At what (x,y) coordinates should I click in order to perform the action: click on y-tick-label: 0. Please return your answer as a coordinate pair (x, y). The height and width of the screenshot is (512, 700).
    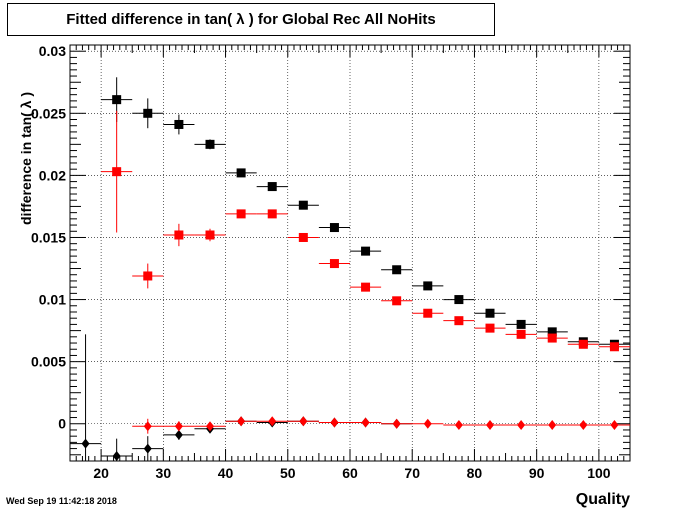
    Looking at the image, I should click on (62, 424).